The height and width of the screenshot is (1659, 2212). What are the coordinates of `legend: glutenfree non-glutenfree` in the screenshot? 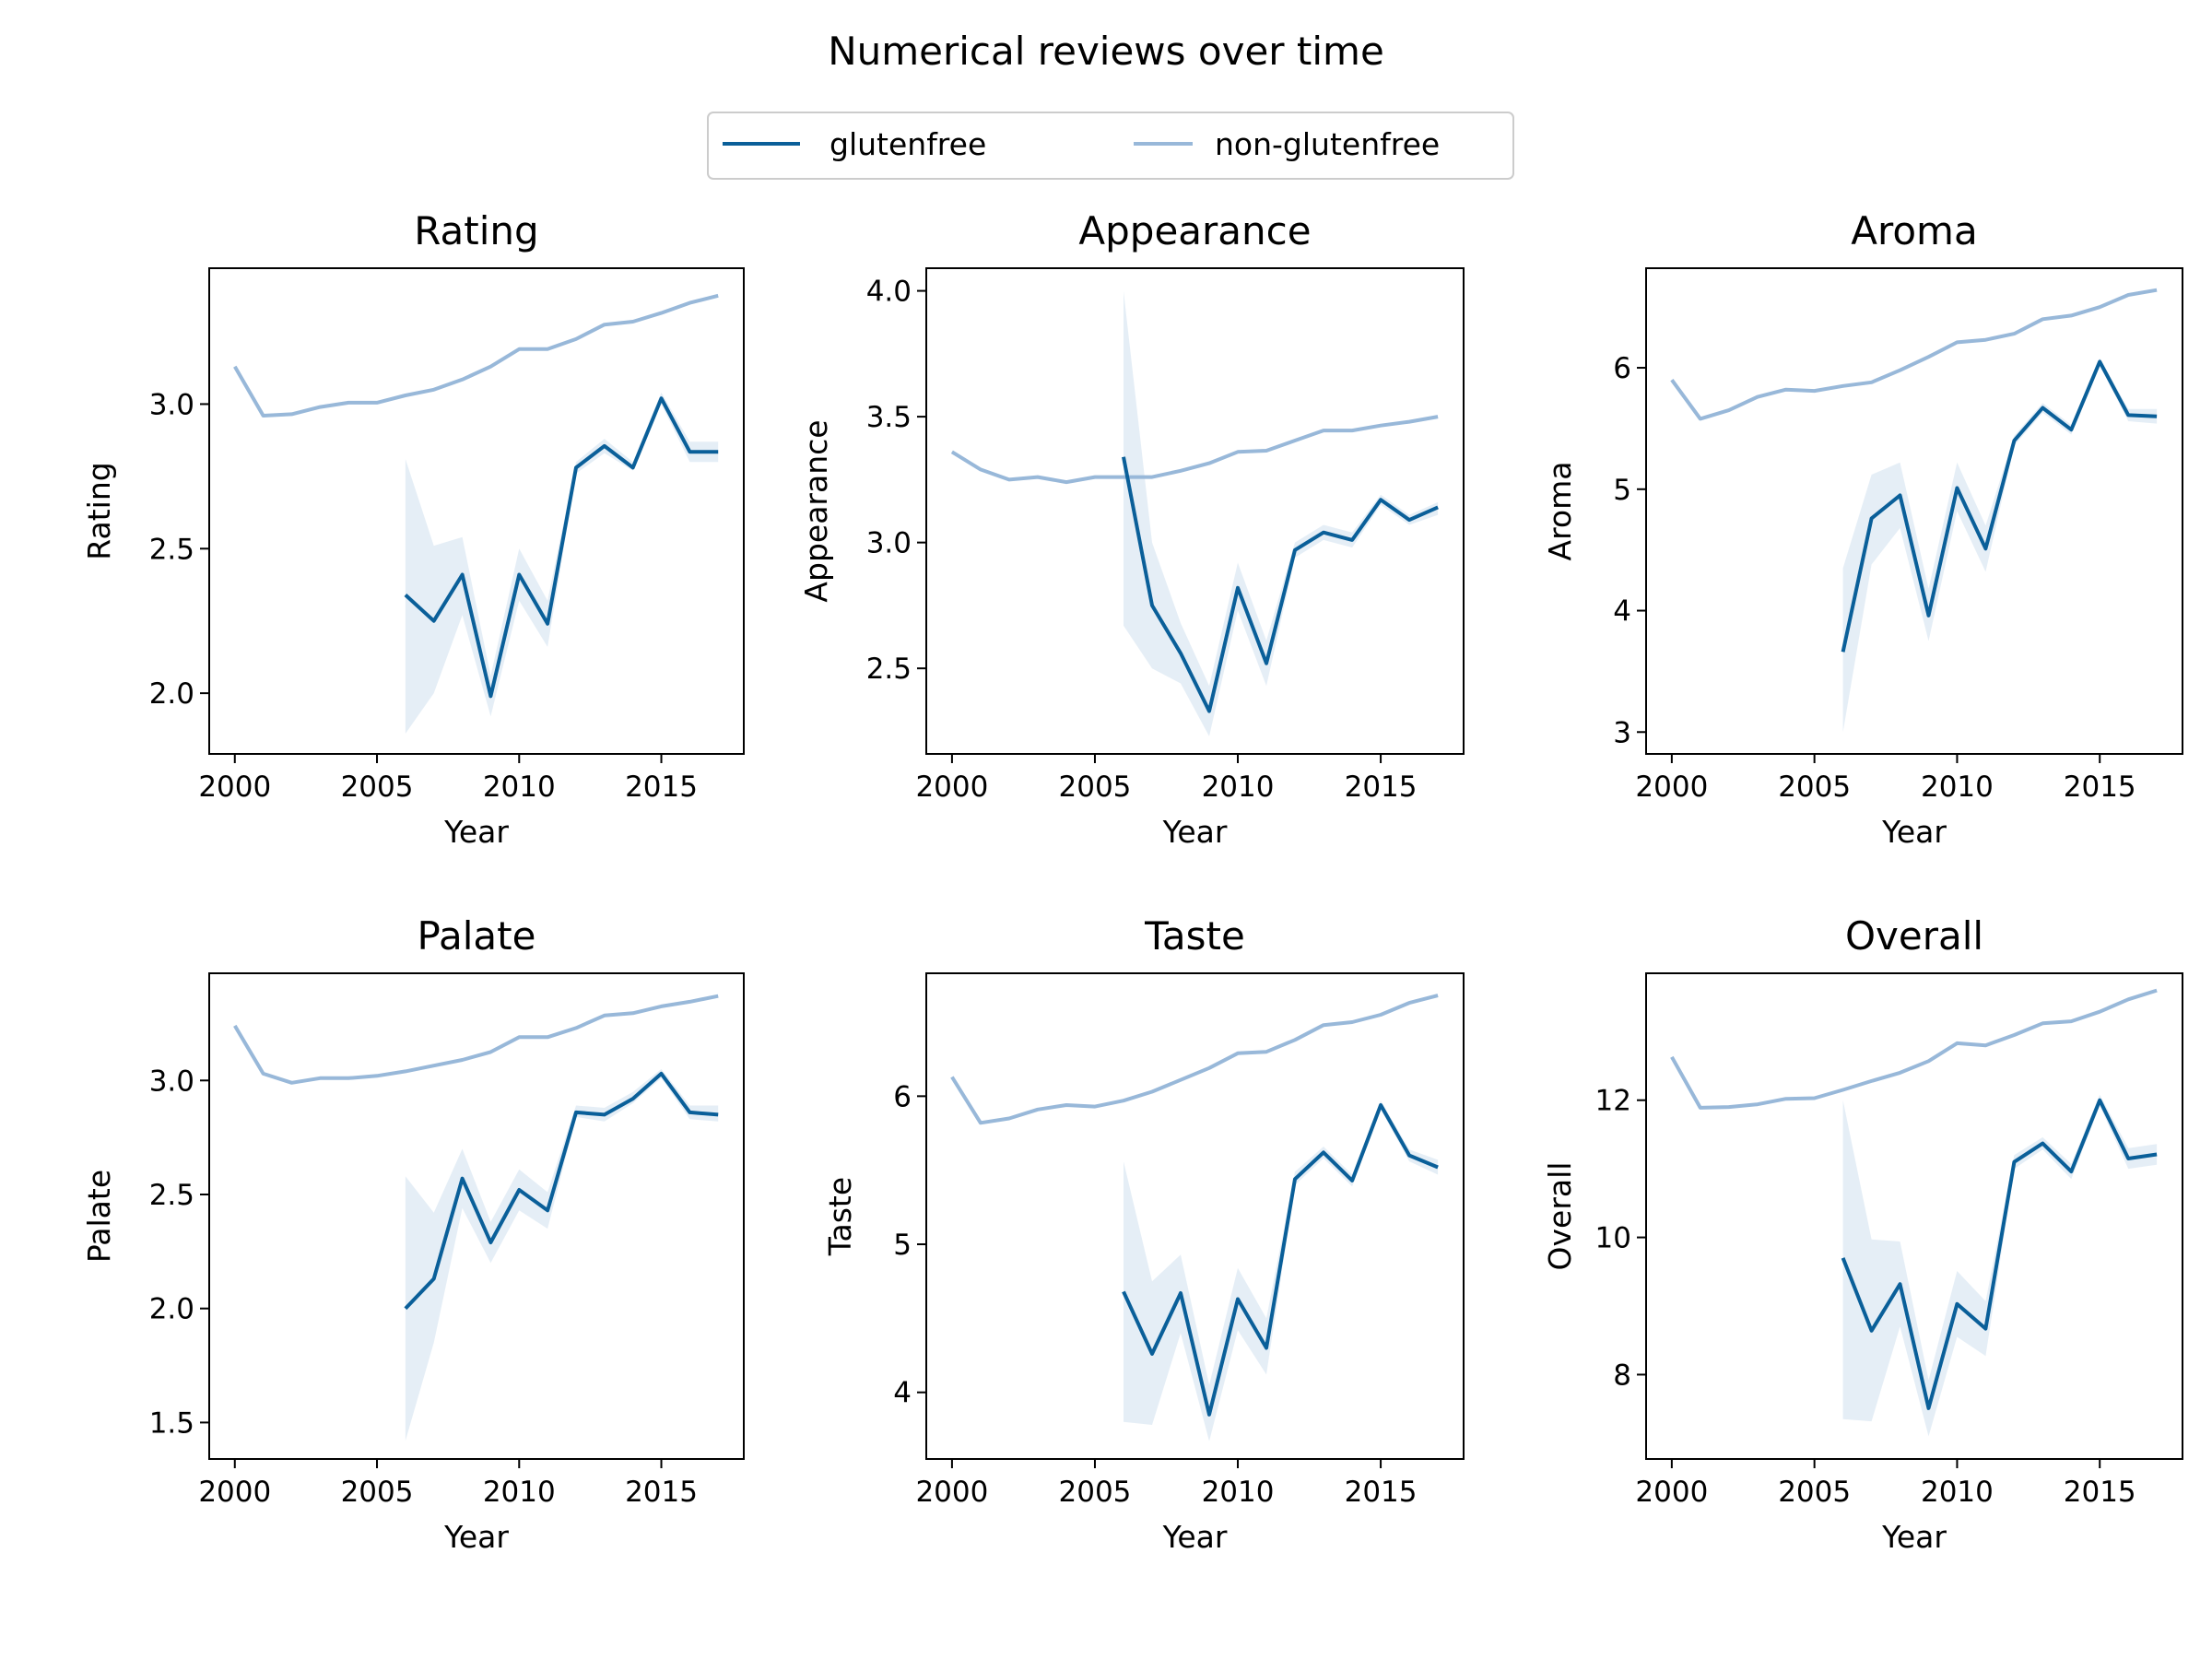 It's located at (1110, 146).